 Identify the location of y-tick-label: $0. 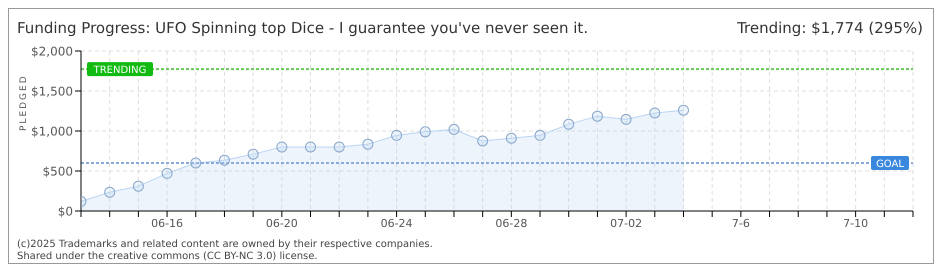
(65, 211).